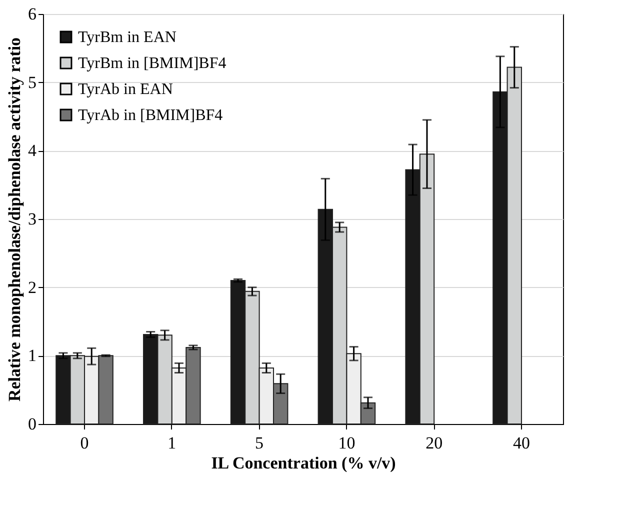  Describe the element at coordinates (434, 443) in the screenshot. I see `x-tick-label: 20` at that location.